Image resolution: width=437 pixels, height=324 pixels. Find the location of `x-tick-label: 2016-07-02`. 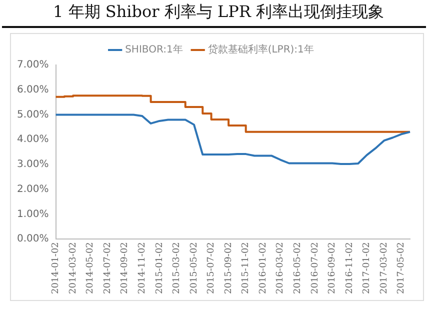

x-tick-label: 2016-07-02 is located at coordinates (315, 268).